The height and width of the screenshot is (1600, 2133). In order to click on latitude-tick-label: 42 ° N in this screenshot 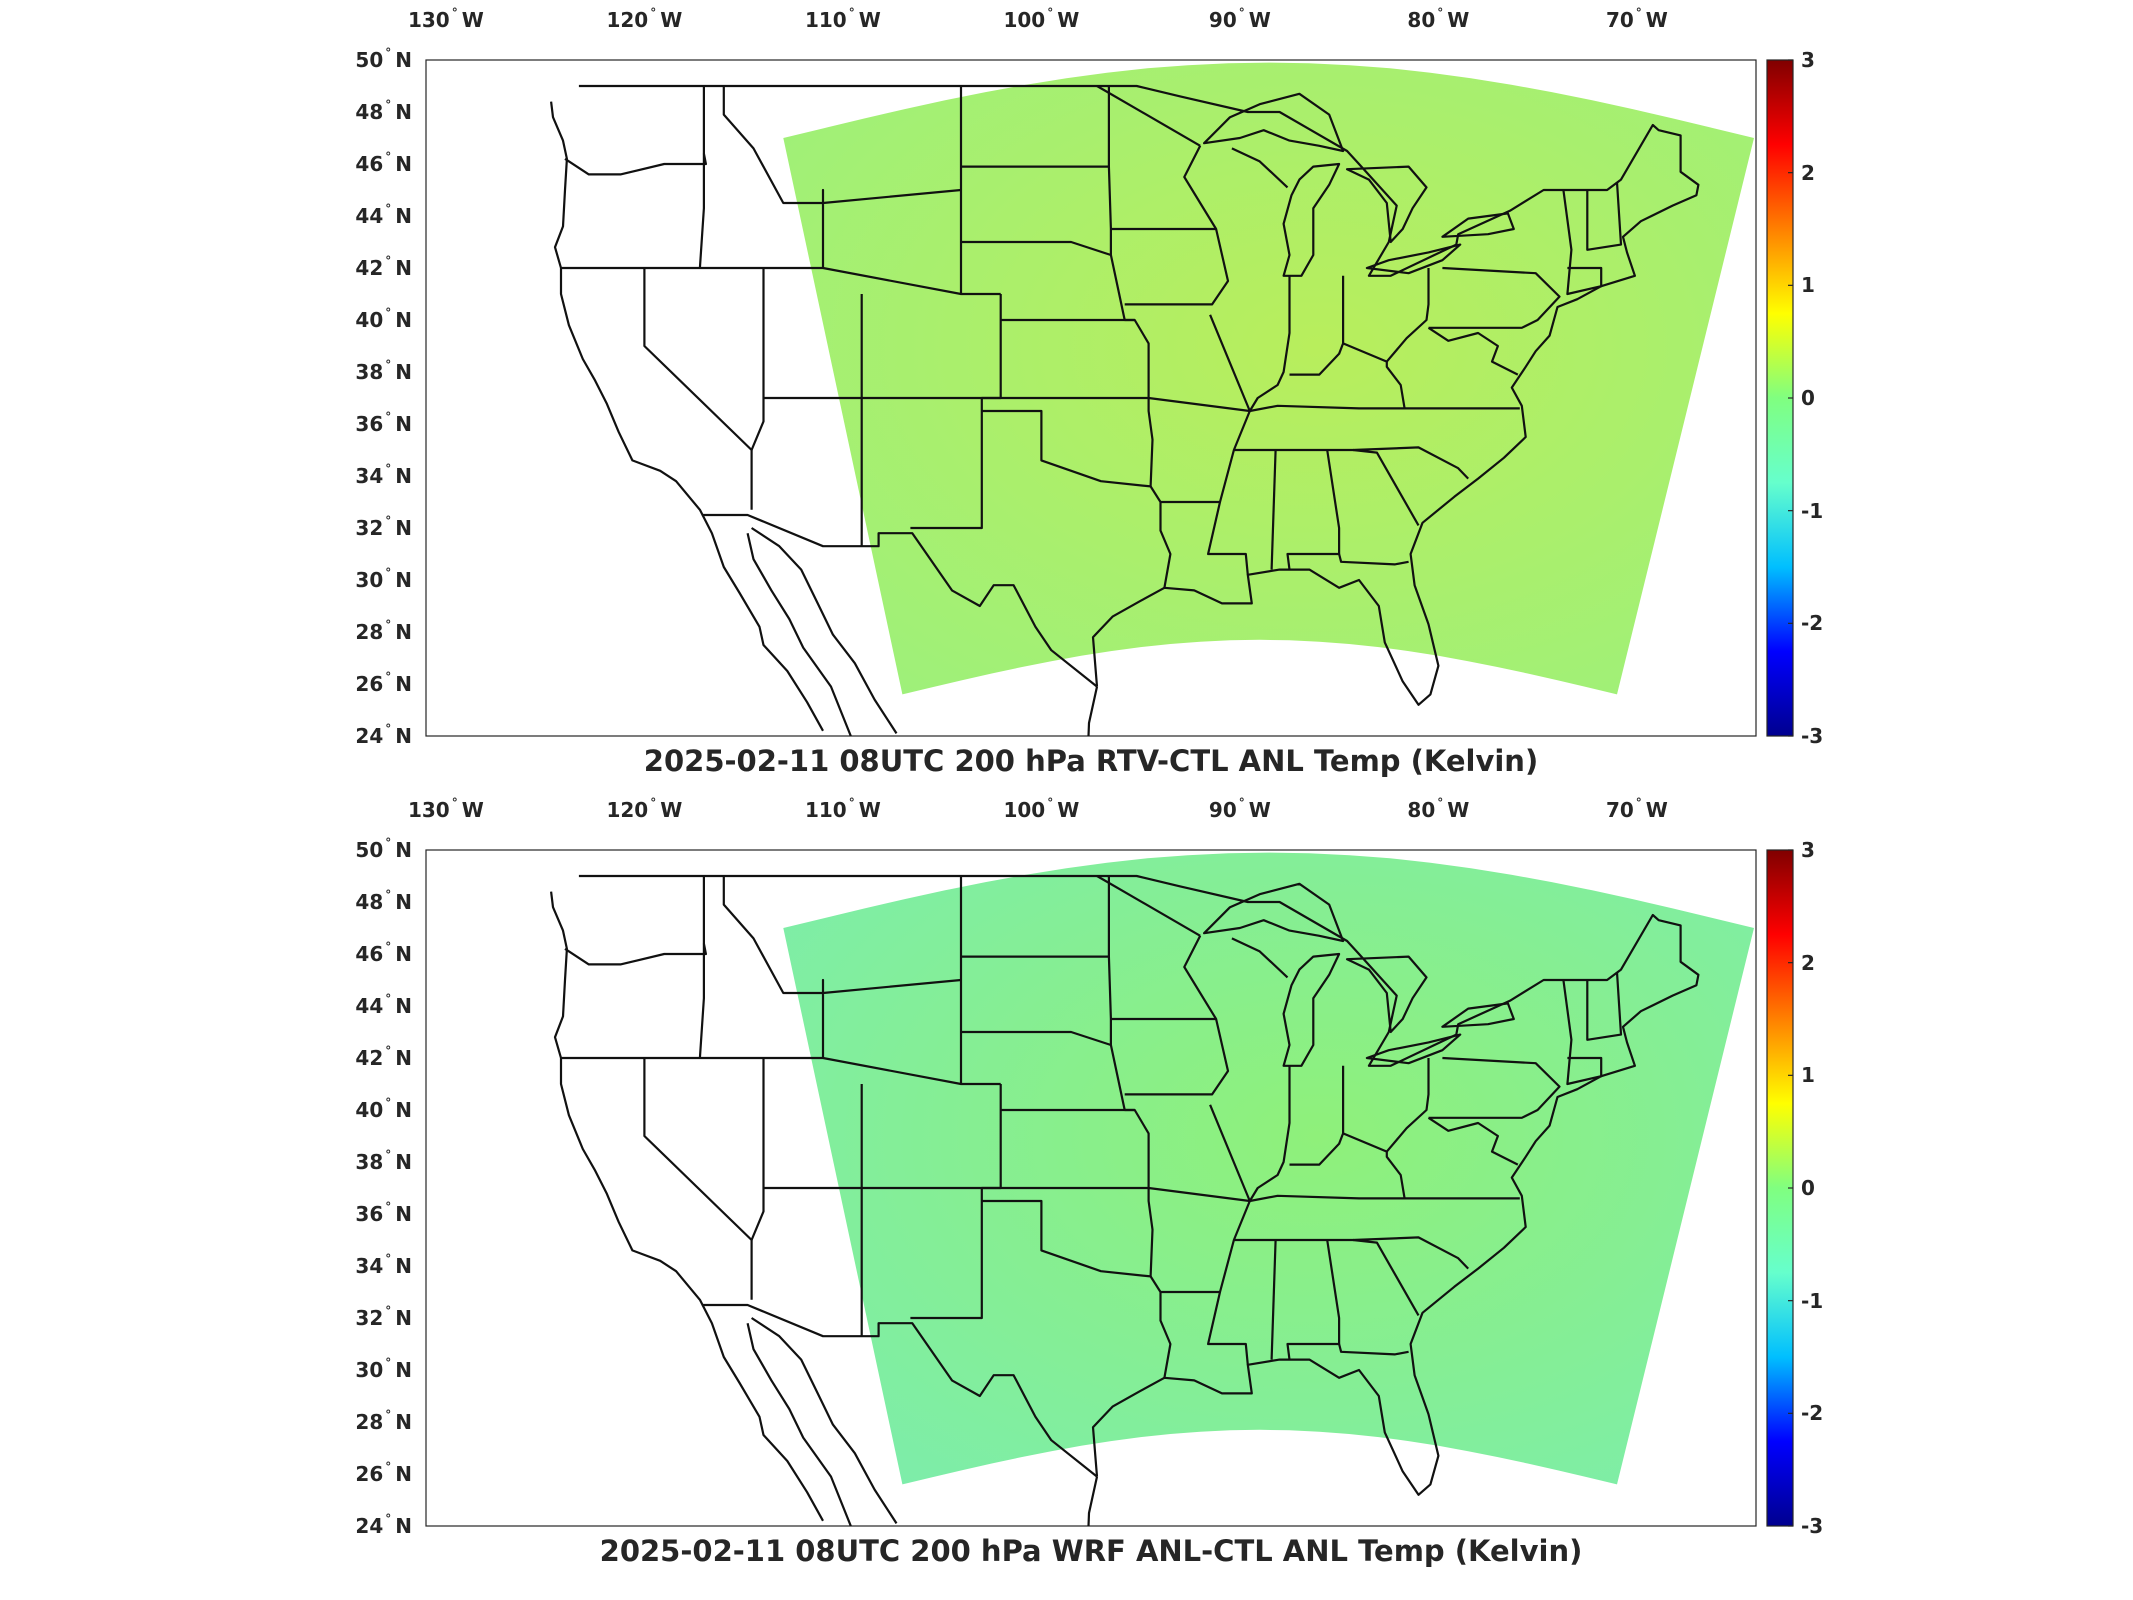, I will do `click(377, 1057)`.